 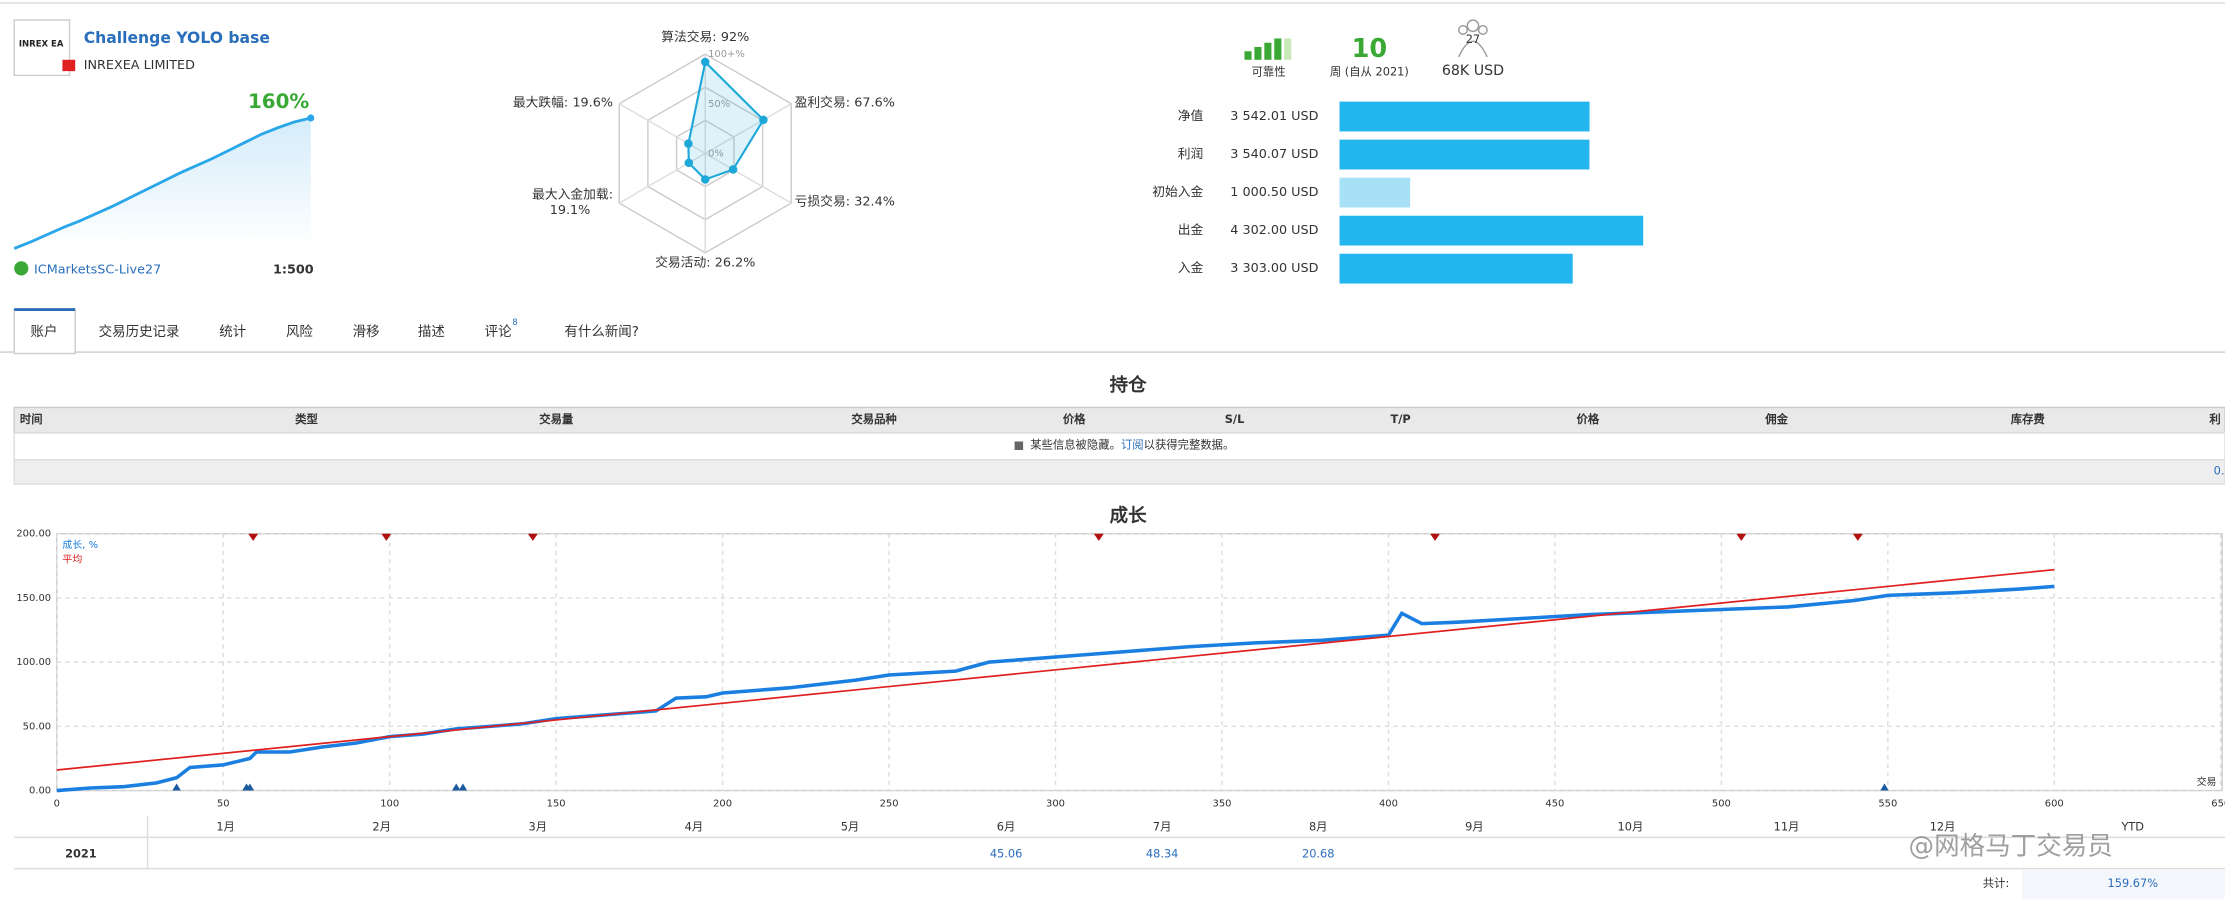 I want to click on y-tick-label: 150.00, so click(x=33, y=598).